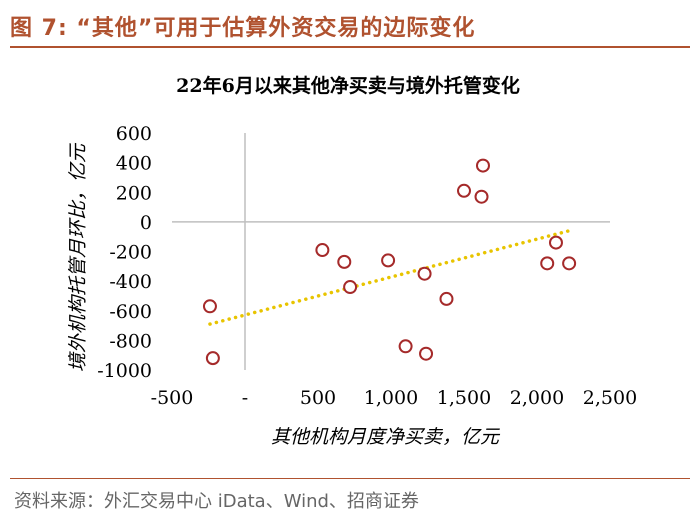  Describe the element at coordinates (537, 398) in the screenshot. I see `x-tick-label: 2,000` at that location.